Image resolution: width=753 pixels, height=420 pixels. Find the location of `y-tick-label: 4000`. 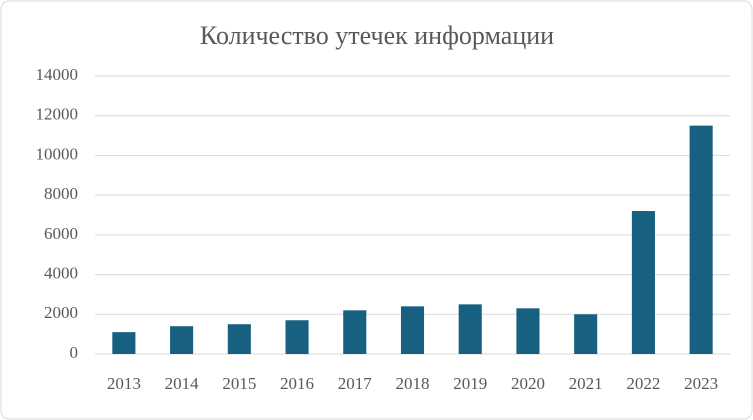

y-tick-label: 4000 is located at coordinates (61, 272).